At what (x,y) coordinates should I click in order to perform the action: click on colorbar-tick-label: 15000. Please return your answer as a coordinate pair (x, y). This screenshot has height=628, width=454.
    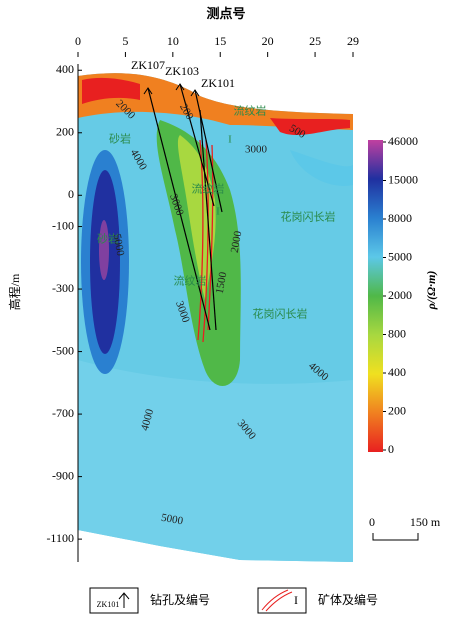
    Looking at the image, I should click on (403, 179).